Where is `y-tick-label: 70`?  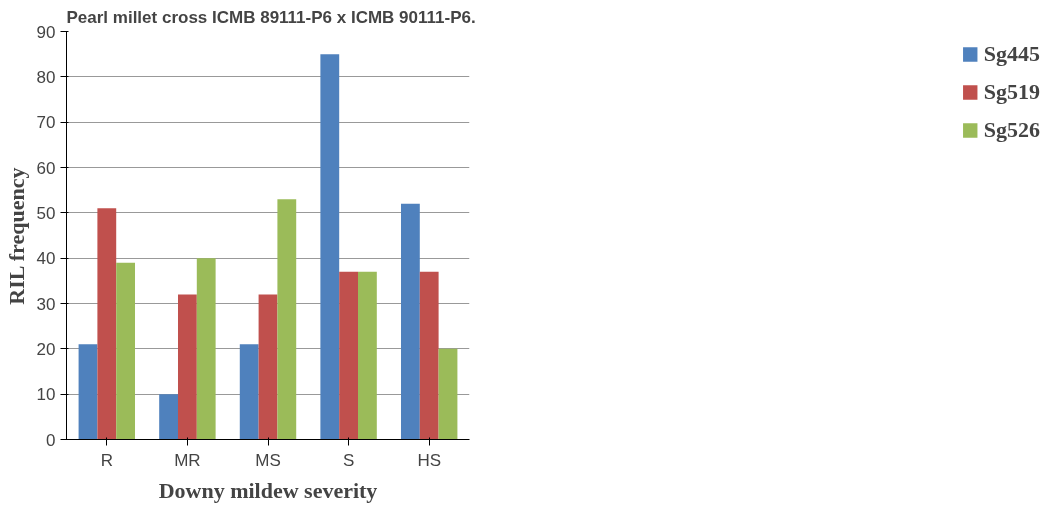
y-tick-label: 70 is located at coordinates (46, 123).